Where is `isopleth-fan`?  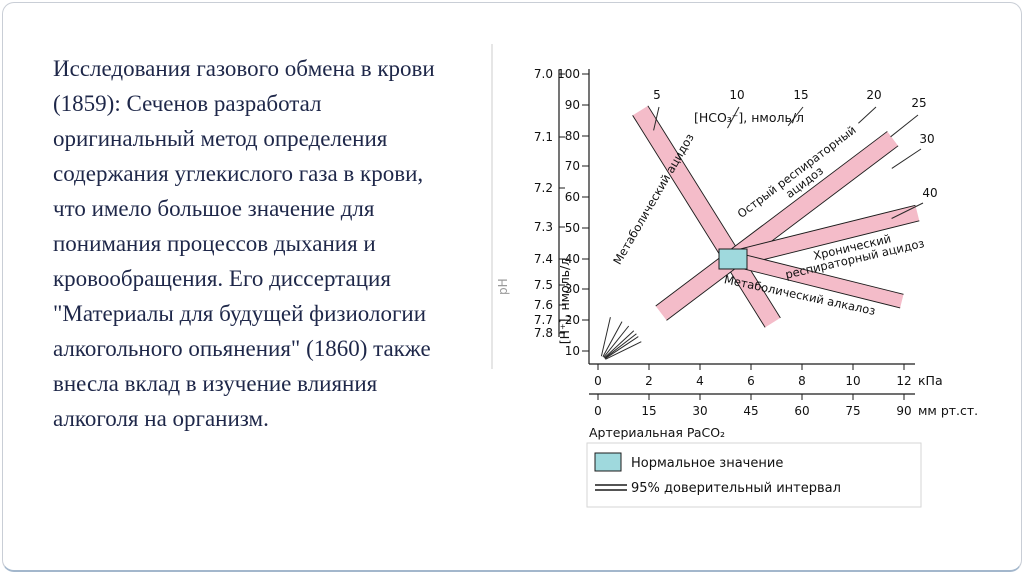
isopleth-fan is located at coordinates (621, 338).